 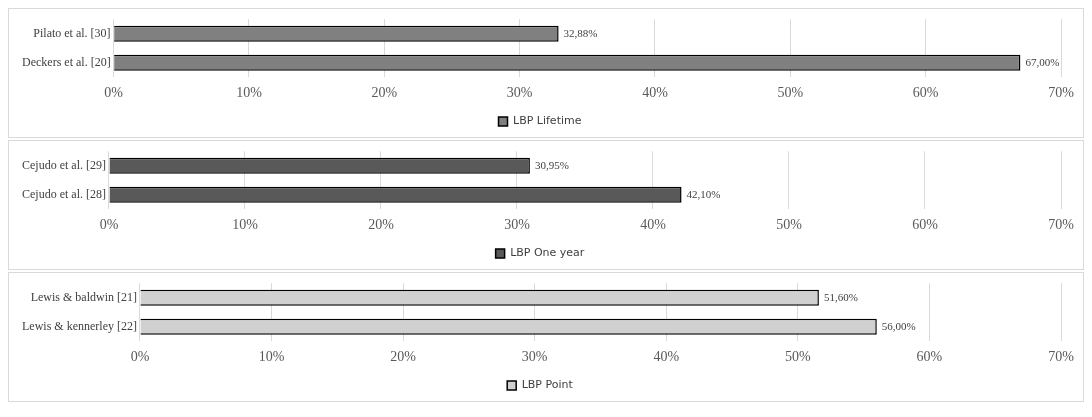 I want to click on legend-label: LBP Point, so click(x=547, y=385).